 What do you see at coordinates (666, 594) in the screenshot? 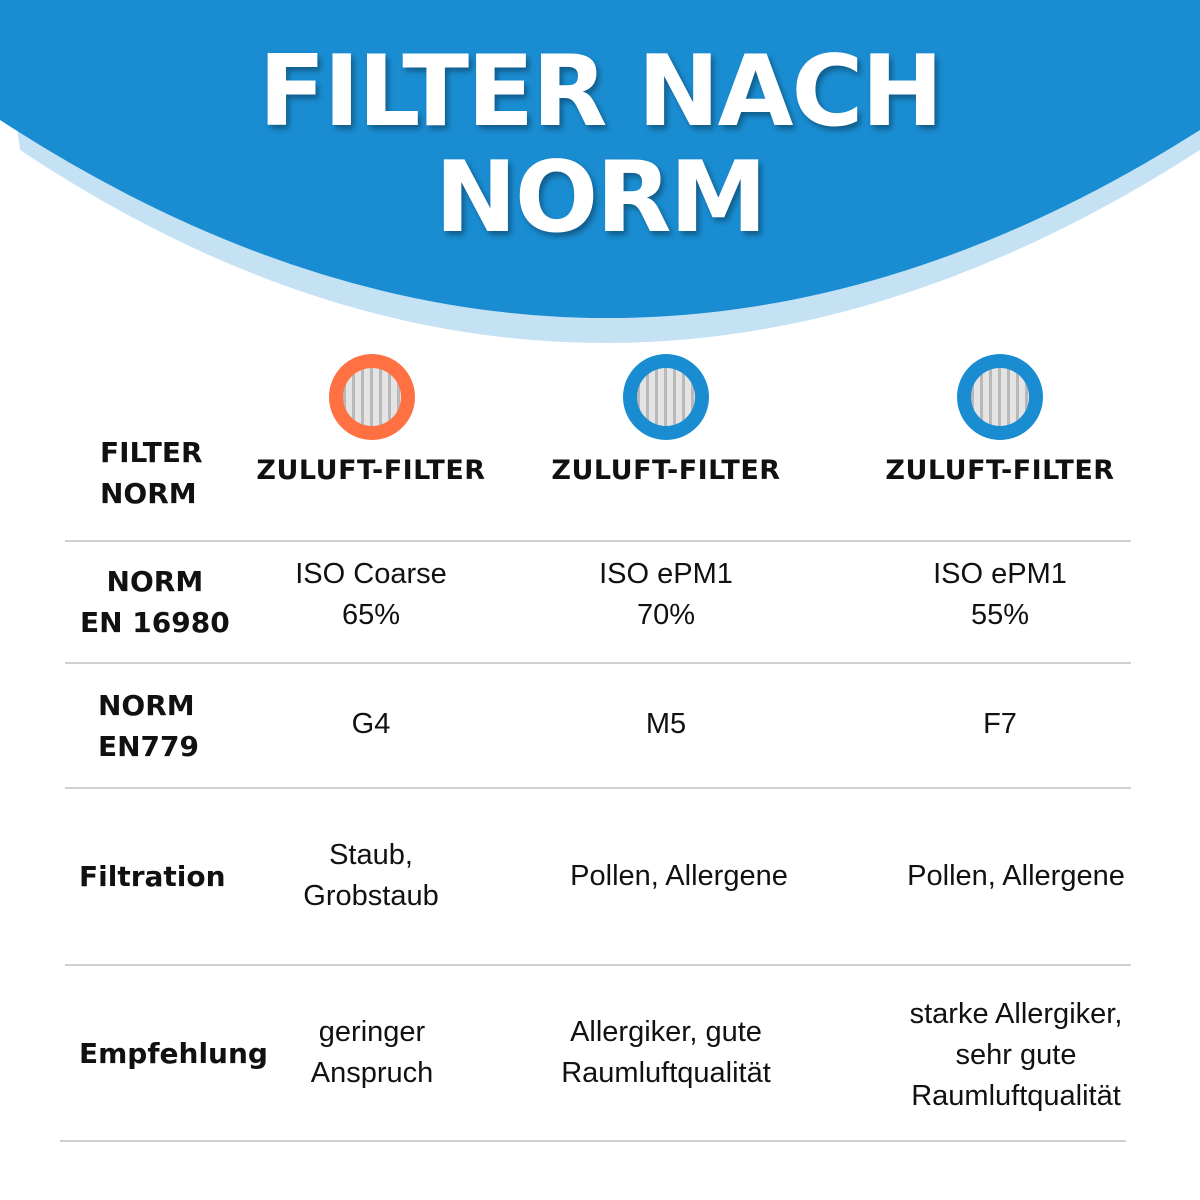
I see `cell-en16980: ISO ePM1 70%` at bounding box center [666, 594].